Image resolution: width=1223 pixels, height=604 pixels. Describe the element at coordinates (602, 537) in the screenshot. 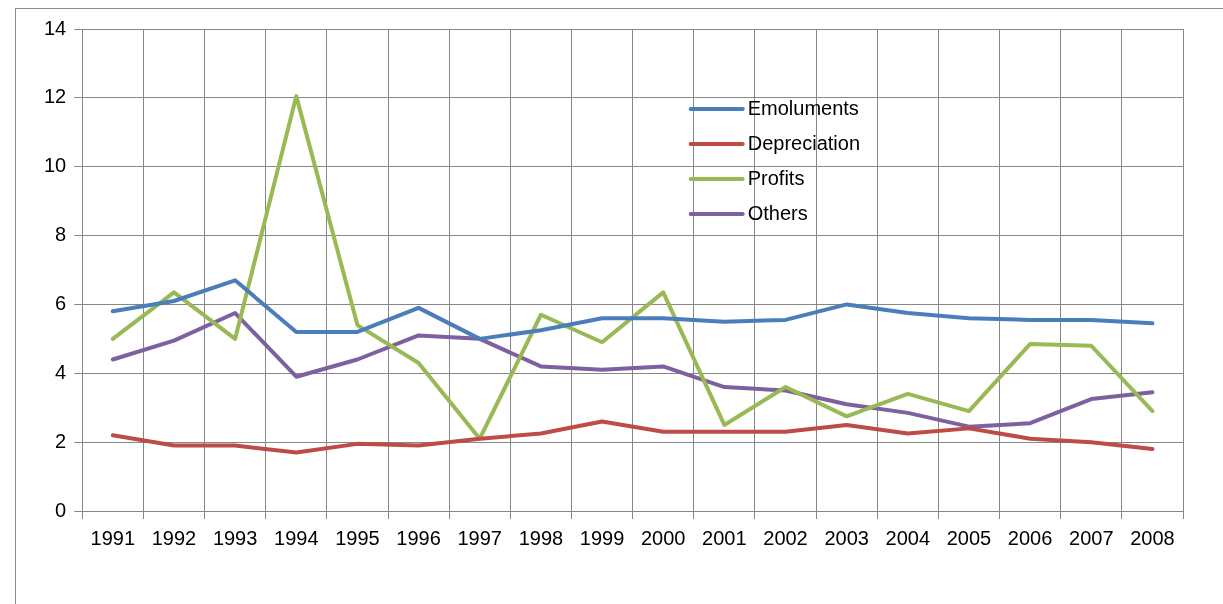

I see `x-tick-label: 1999` at that location.